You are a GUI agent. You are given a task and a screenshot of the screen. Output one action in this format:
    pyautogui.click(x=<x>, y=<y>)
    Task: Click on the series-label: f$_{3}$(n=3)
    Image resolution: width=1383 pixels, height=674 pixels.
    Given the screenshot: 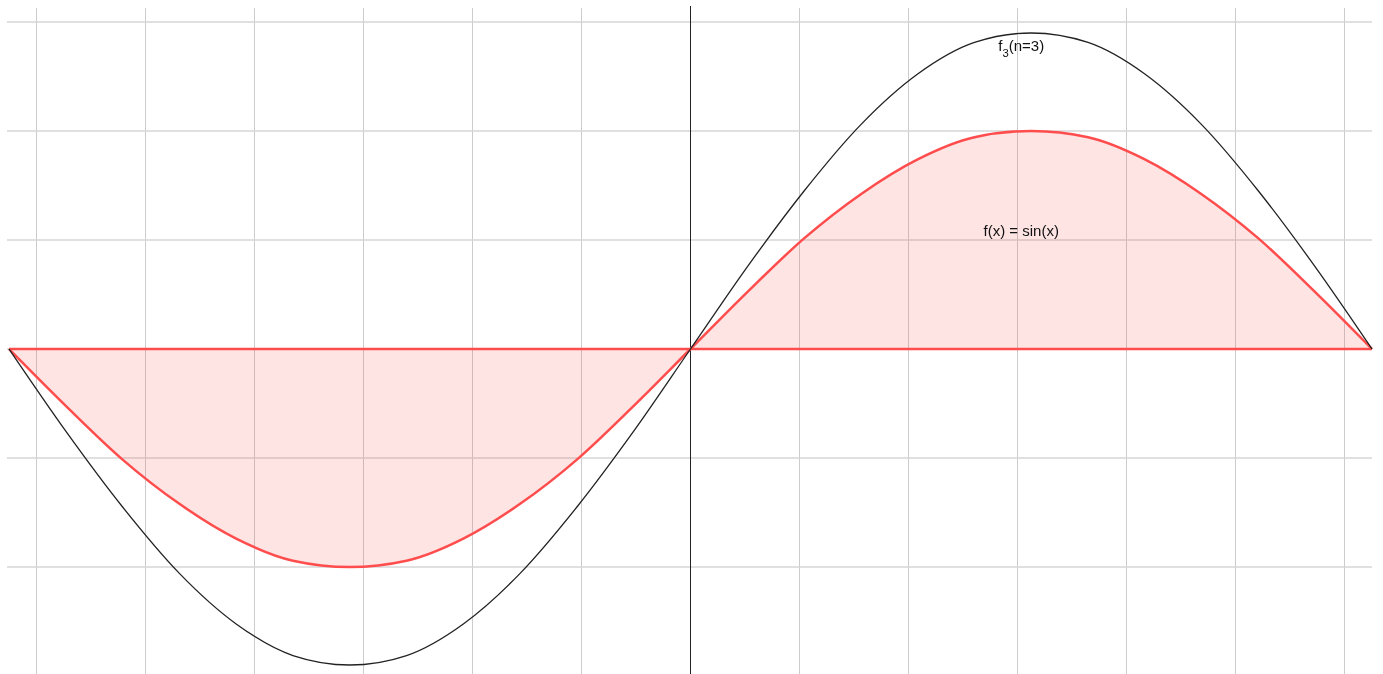 What is the action you would take?
    pyautogui.click(x=1021, y=48)
    